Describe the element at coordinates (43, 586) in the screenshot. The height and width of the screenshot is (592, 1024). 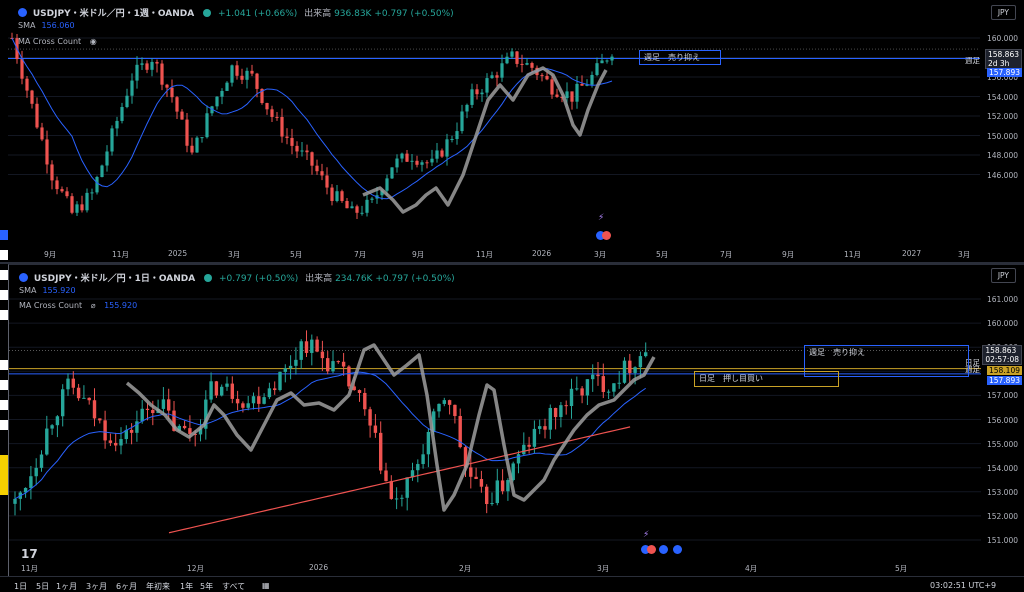
I see `range-5d: 5日` at that location.